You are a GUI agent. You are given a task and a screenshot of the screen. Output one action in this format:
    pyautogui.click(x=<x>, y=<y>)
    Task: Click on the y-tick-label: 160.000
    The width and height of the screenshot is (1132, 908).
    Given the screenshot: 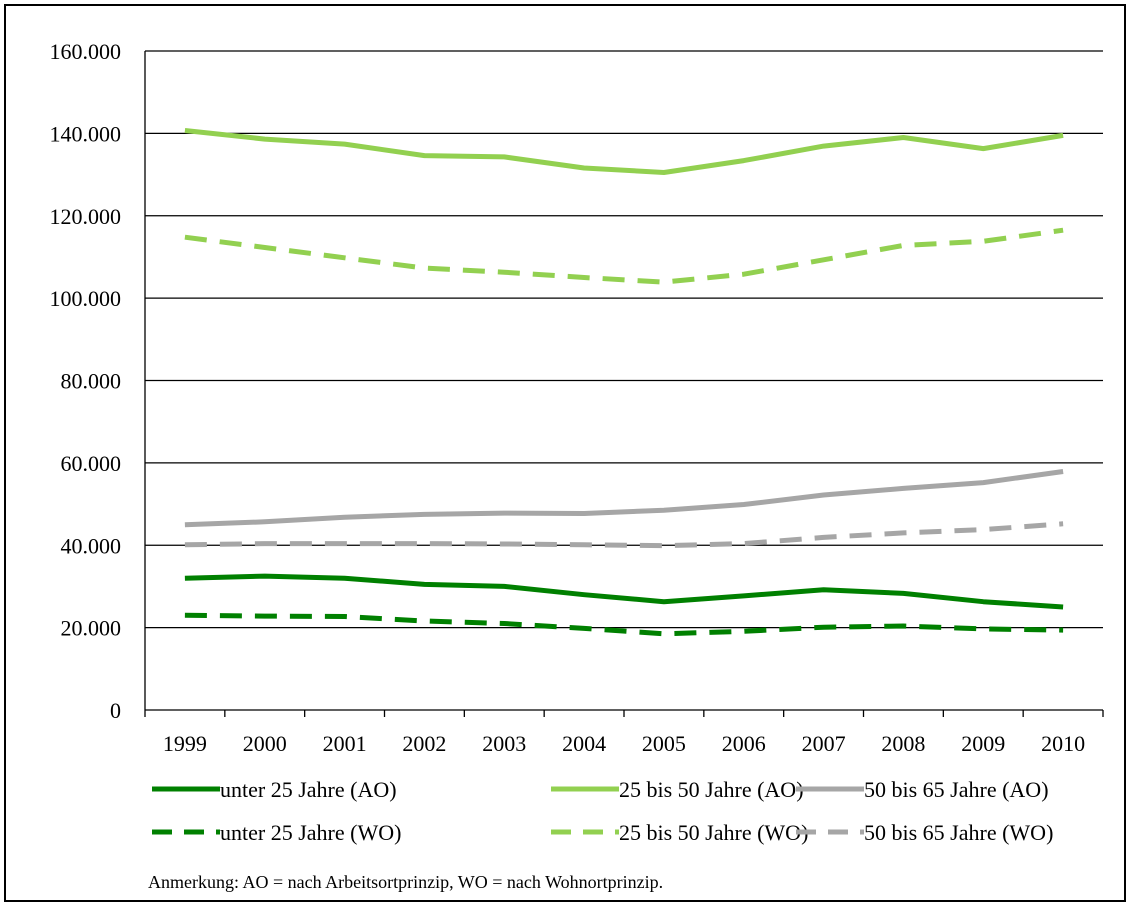 What is the action you would take?
    pyautogui.click(x=86, y=51)
    